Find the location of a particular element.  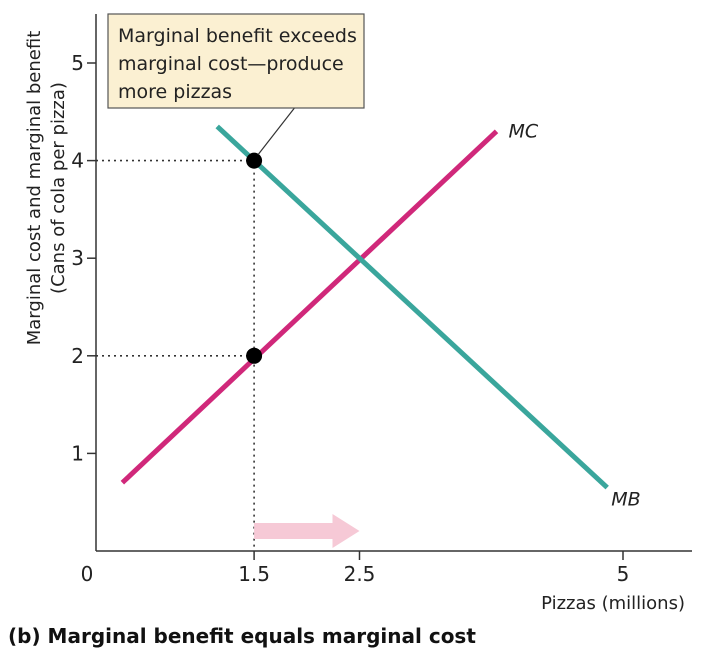

x-tick-label-0: 0 is located at coordinates (87, 574).